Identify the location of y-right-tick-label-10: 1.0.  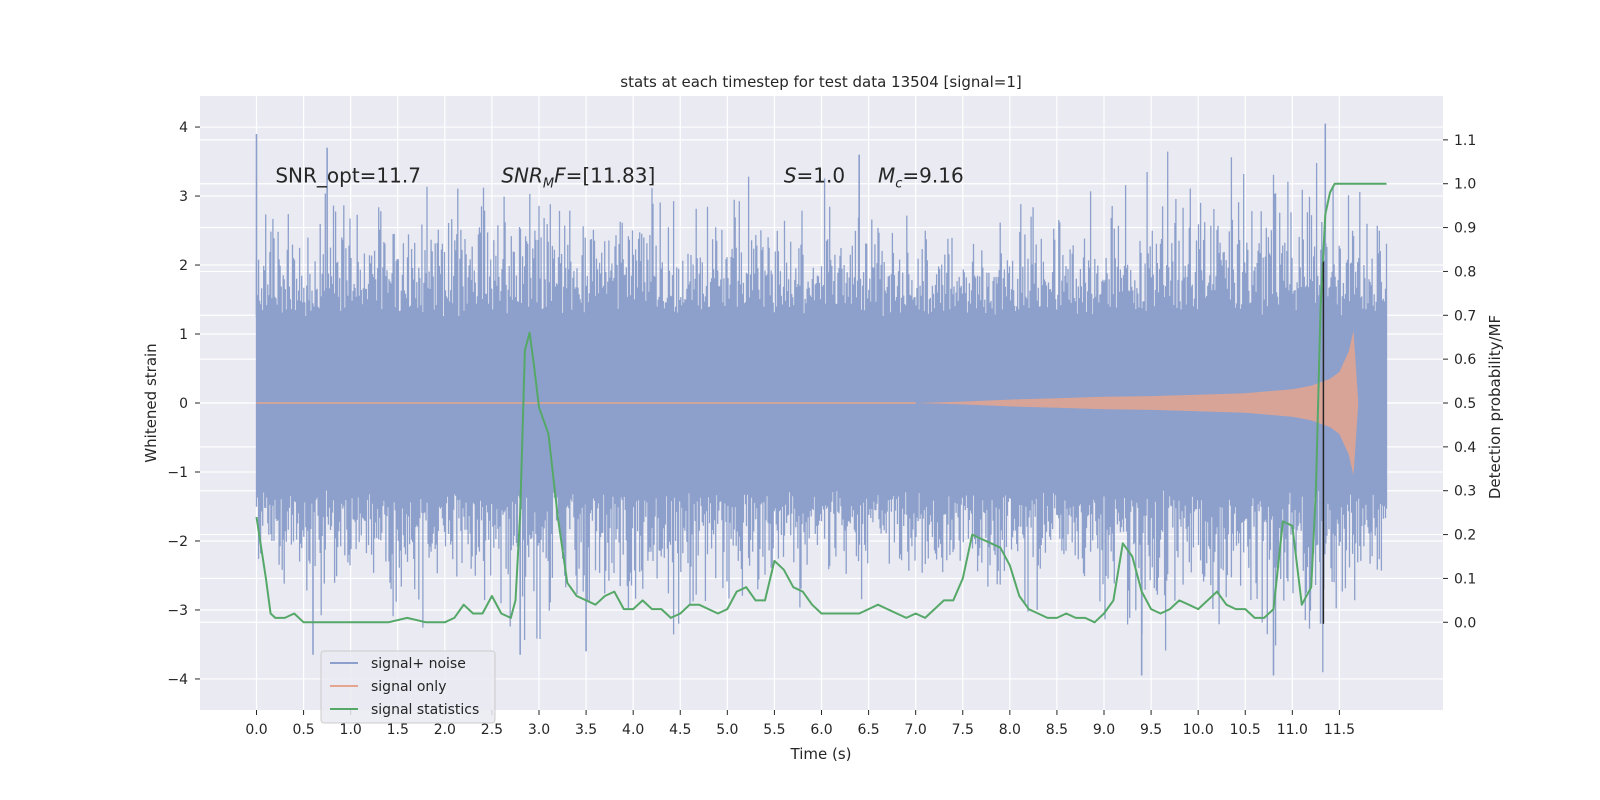
(1465, 185).